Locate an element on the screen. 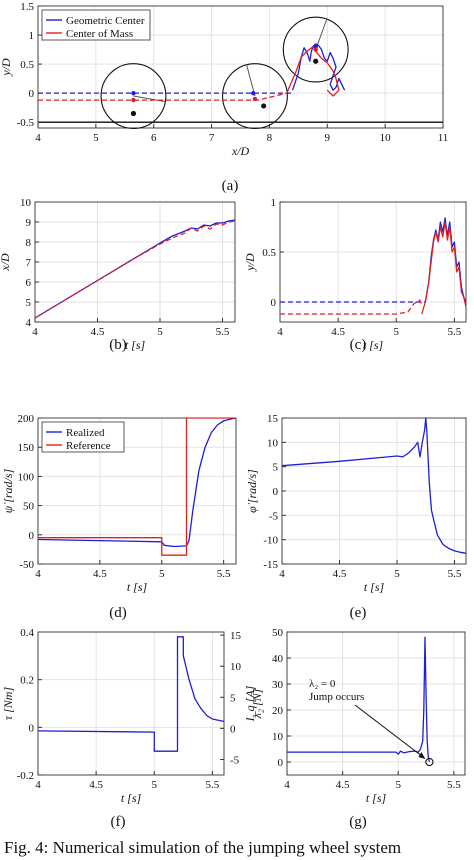 The width and height of the screenshot is (474, 860). chart-panel-c: 4 4.5 5 5.5 0 0.5 1 t [s] y/D (c) is located at coordinates (355, 275).